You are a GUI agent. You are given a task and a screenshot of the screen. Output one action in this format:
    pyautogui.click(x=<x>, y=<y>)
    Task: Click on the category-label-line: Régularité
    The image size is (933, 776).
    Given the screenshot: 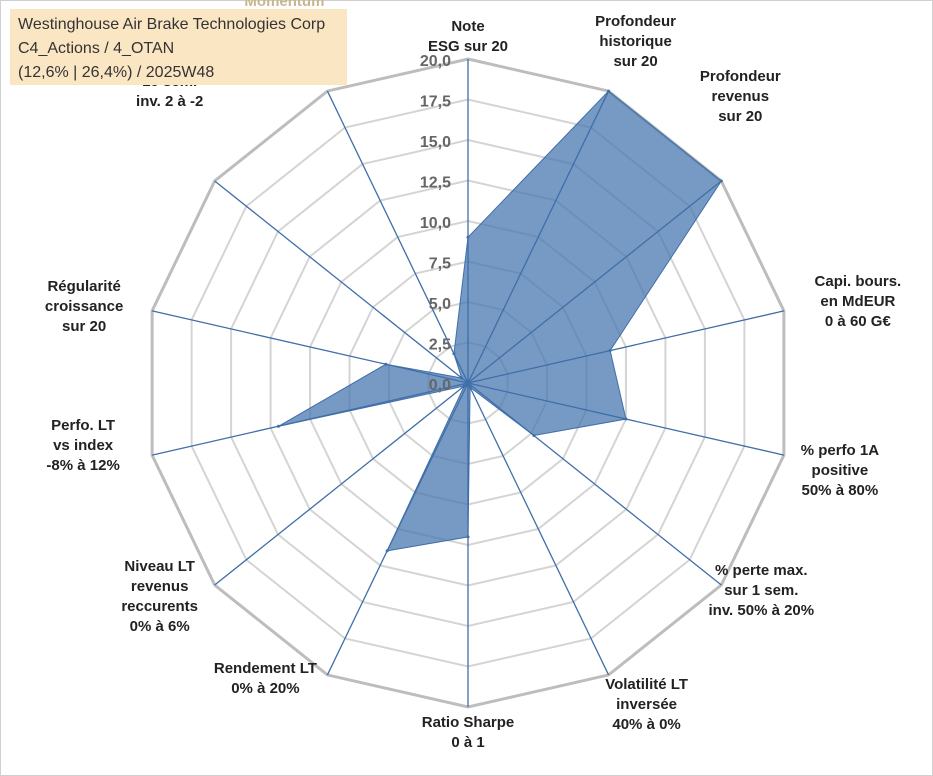 What is the action you would take?
    pyautogui.click(x=83, y=286)
    